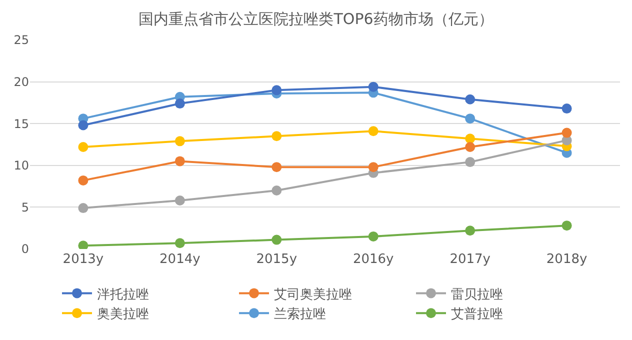 This screenshot has width=632, height=340. I want to click on legend-label: 兰索拉唑, so click(300, 314).